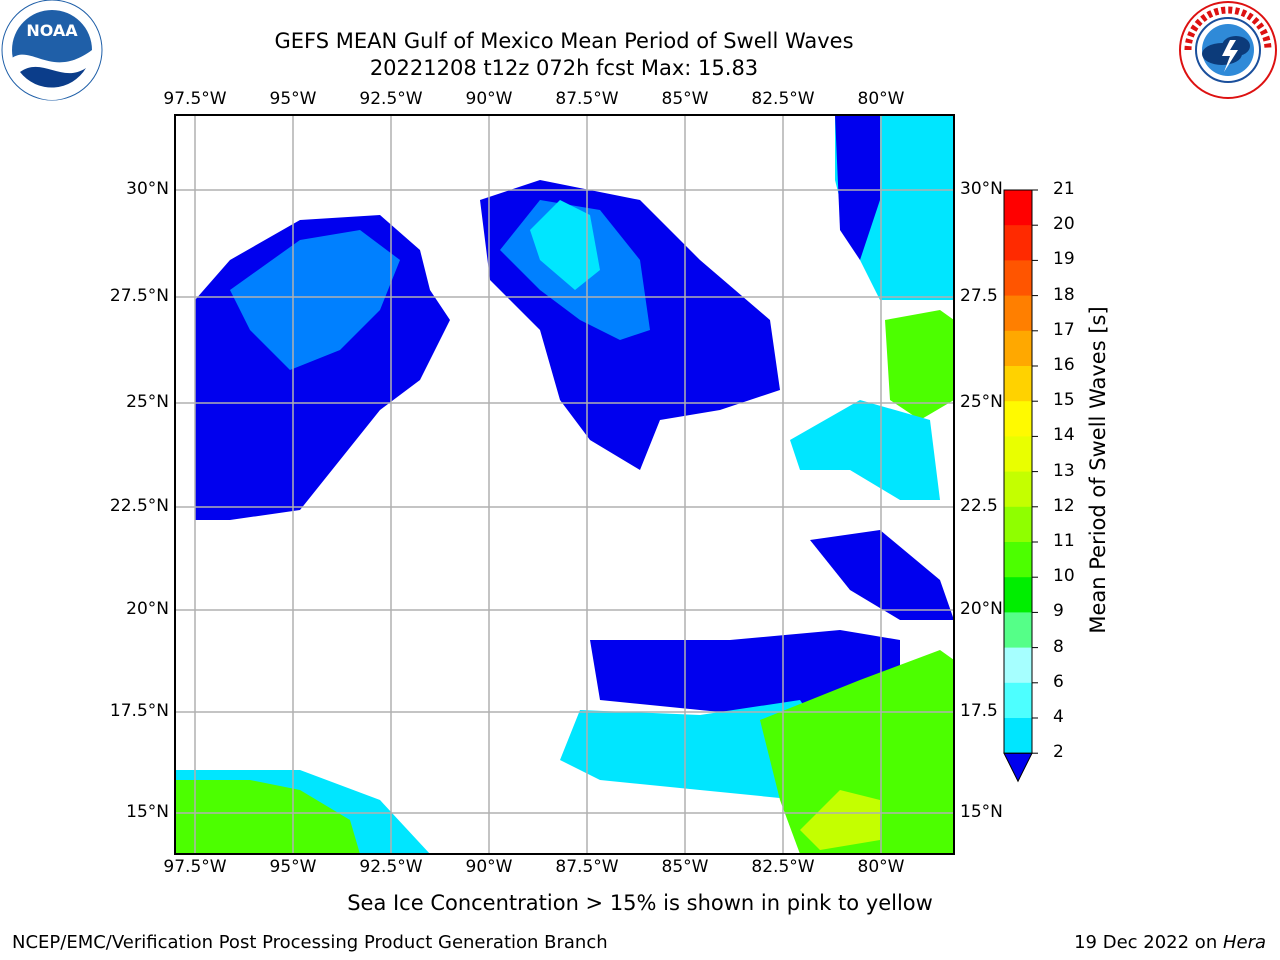 Image resolution: width=1280 pixels, height=960 pixels. I want to click on swell-high-ne, so click(565, 245).